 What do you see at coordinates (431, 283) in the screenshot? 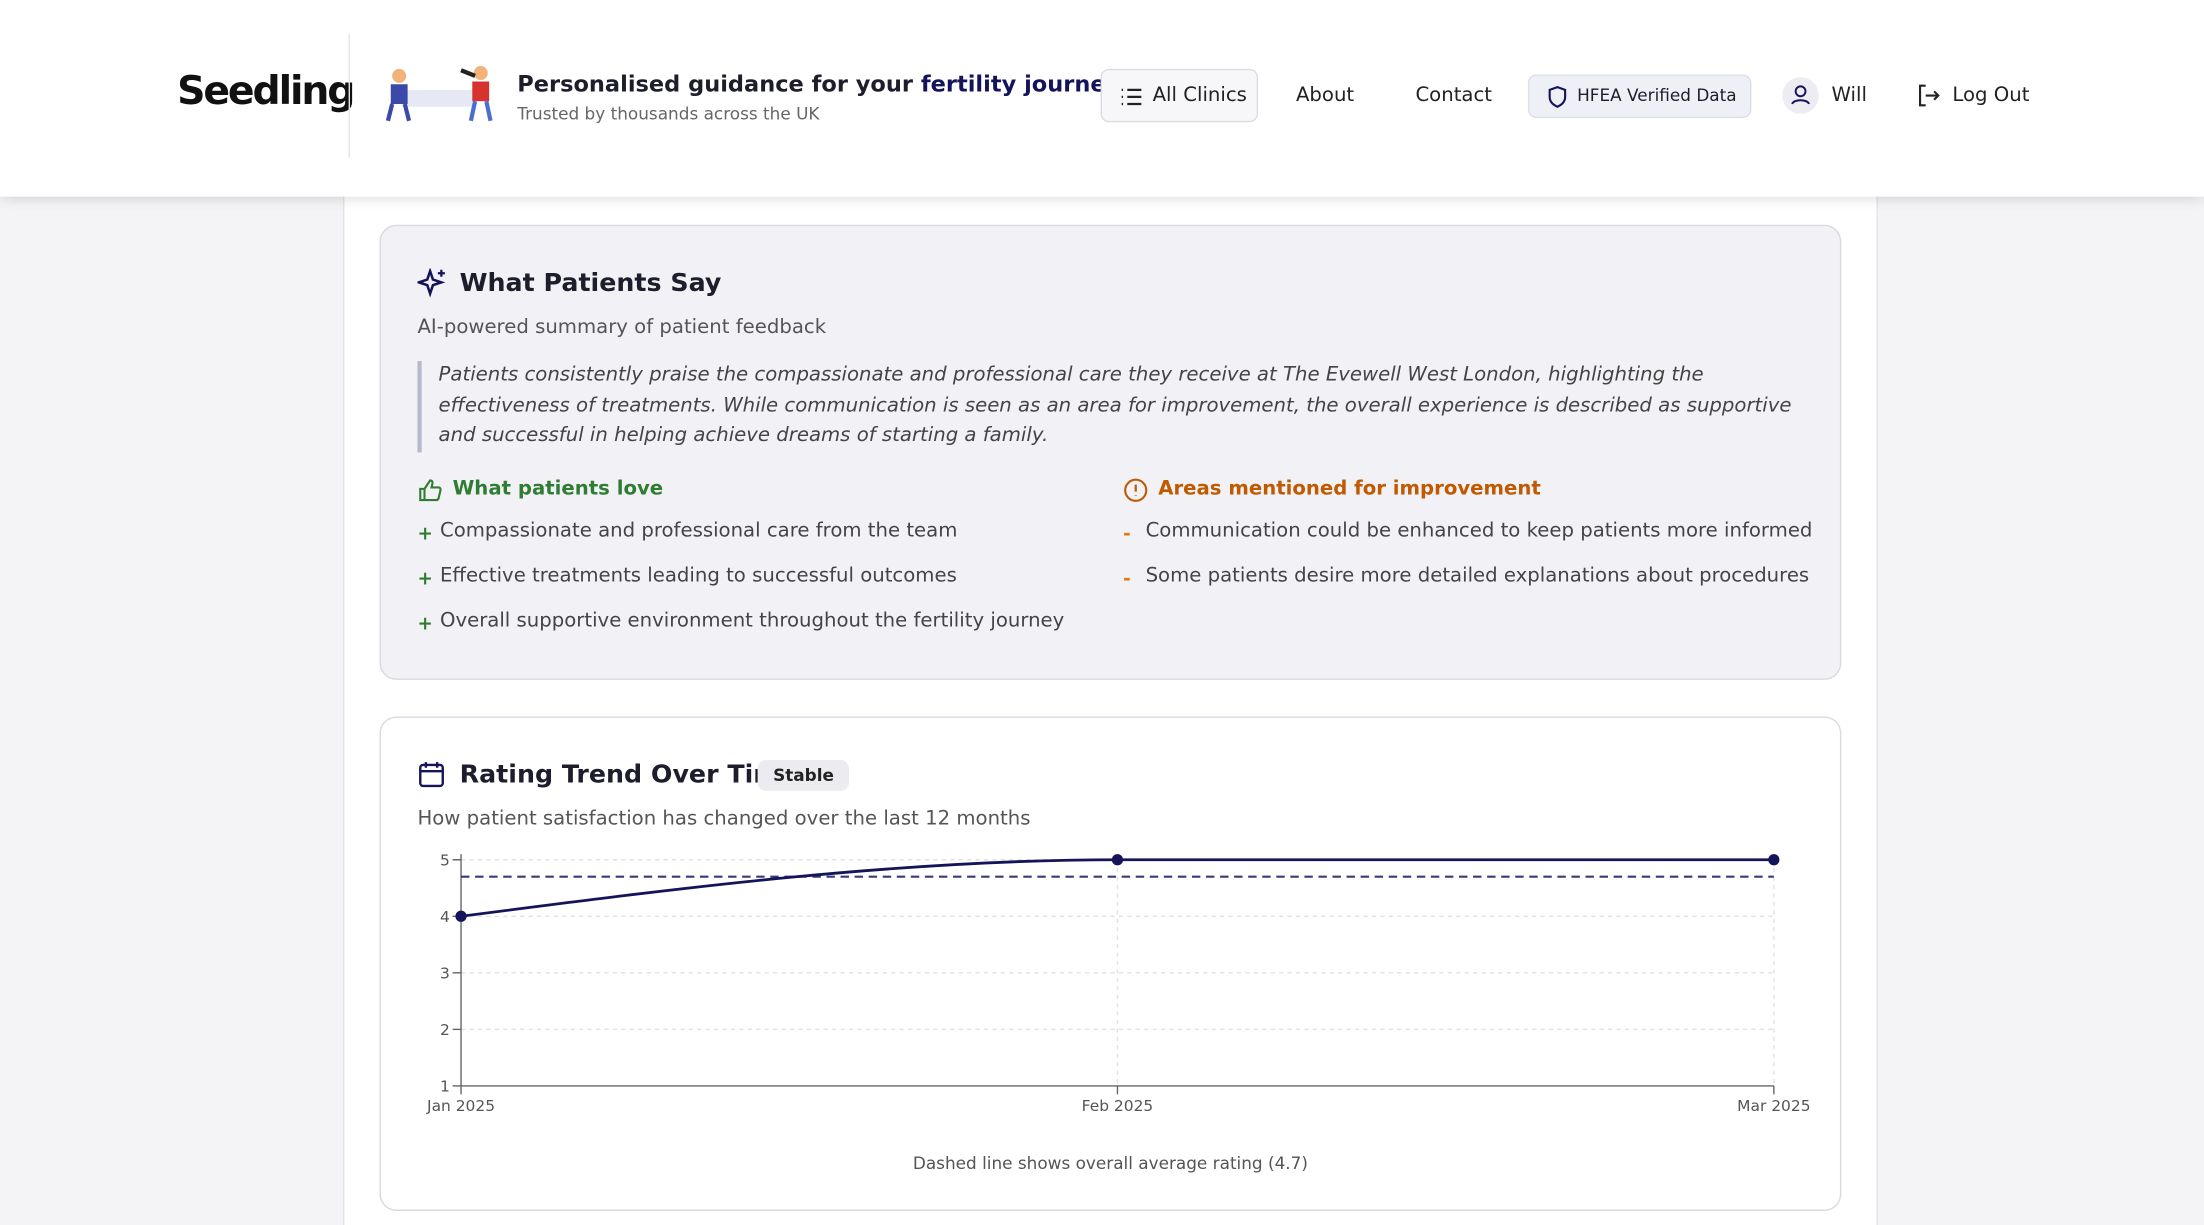
I see `sparkle-icon` at bounding box center [431, 283].